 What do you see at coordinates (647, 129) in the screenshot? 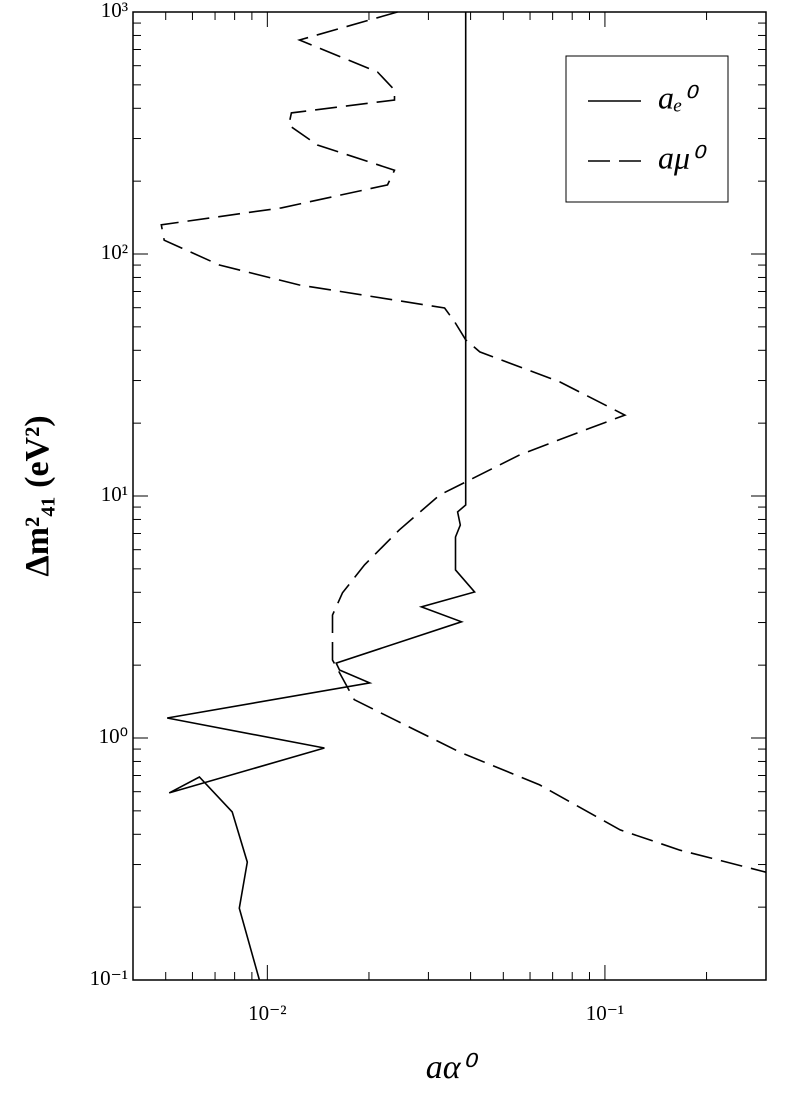
I see `legend-box` at bounding box center [647, 129].